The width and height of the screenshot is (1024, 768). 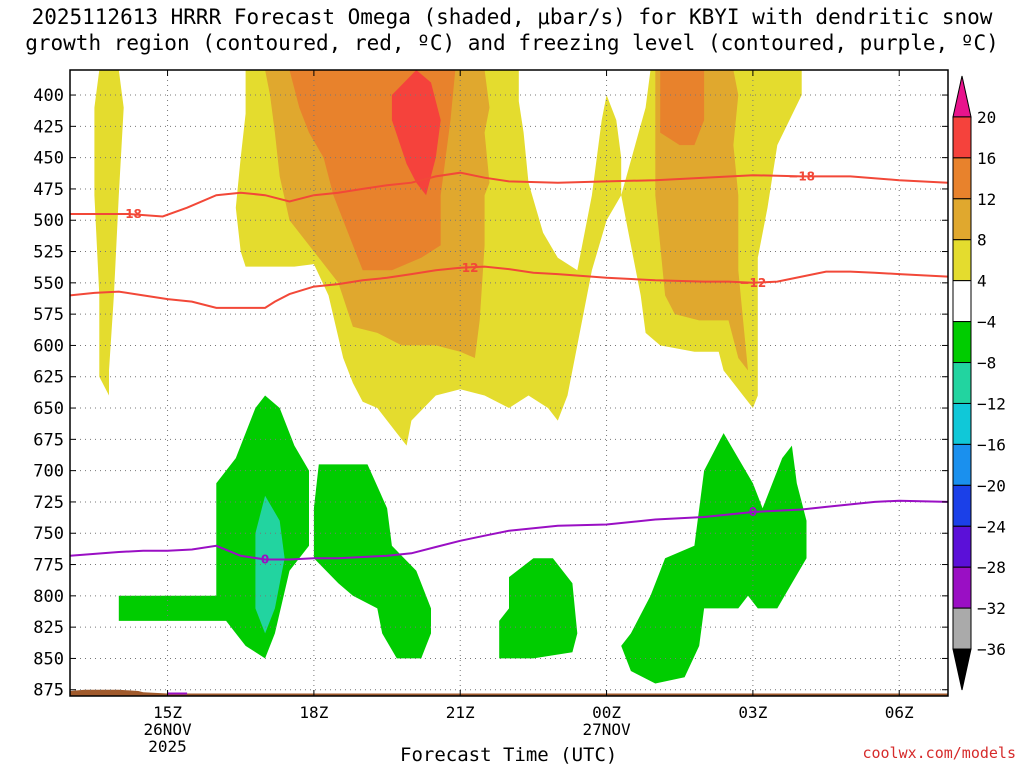 I want to click on credit-link: coolwx.com/models, so click(x=939, y=753).